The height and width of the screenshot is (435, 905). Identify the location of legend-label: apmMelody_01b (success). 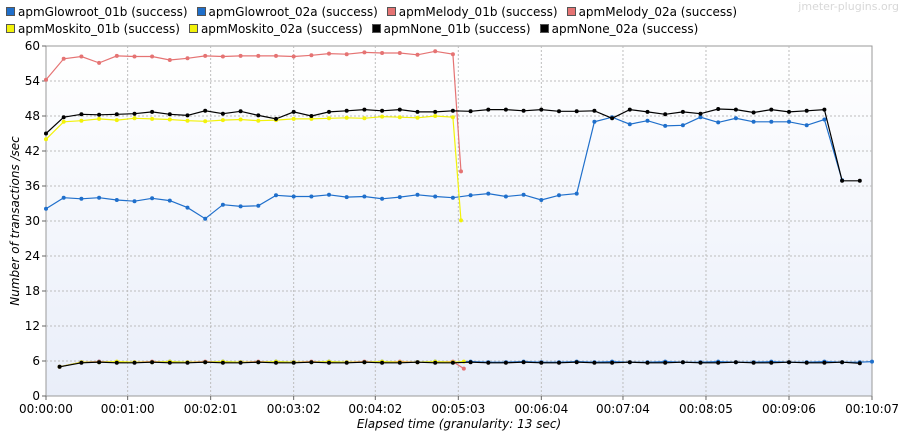
(478, 11).